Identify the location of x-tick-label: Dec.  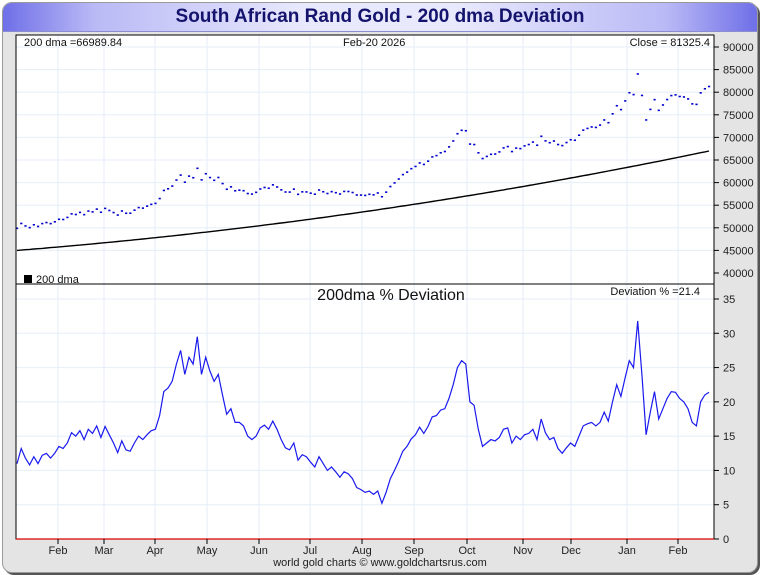
(571, 551).